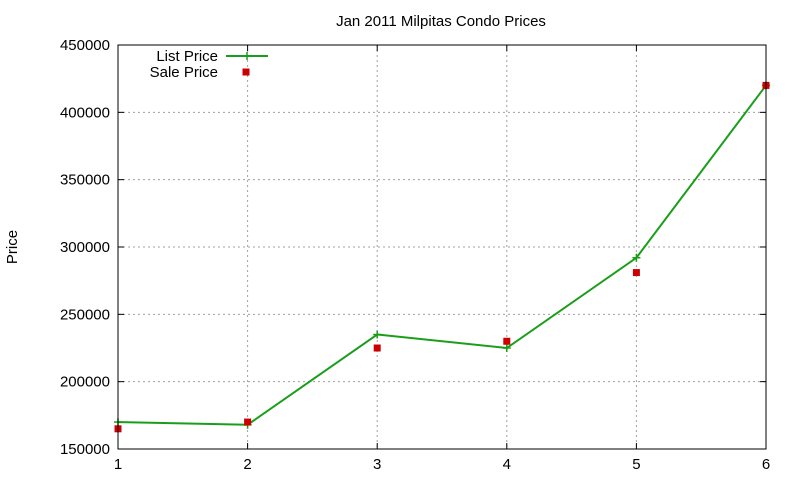 Image resolution: width=800 pixels, height=480 pixels. Describe the element at coordinates (507, 464) in the screenshot. I see `x-tick-label: 4` at that location.